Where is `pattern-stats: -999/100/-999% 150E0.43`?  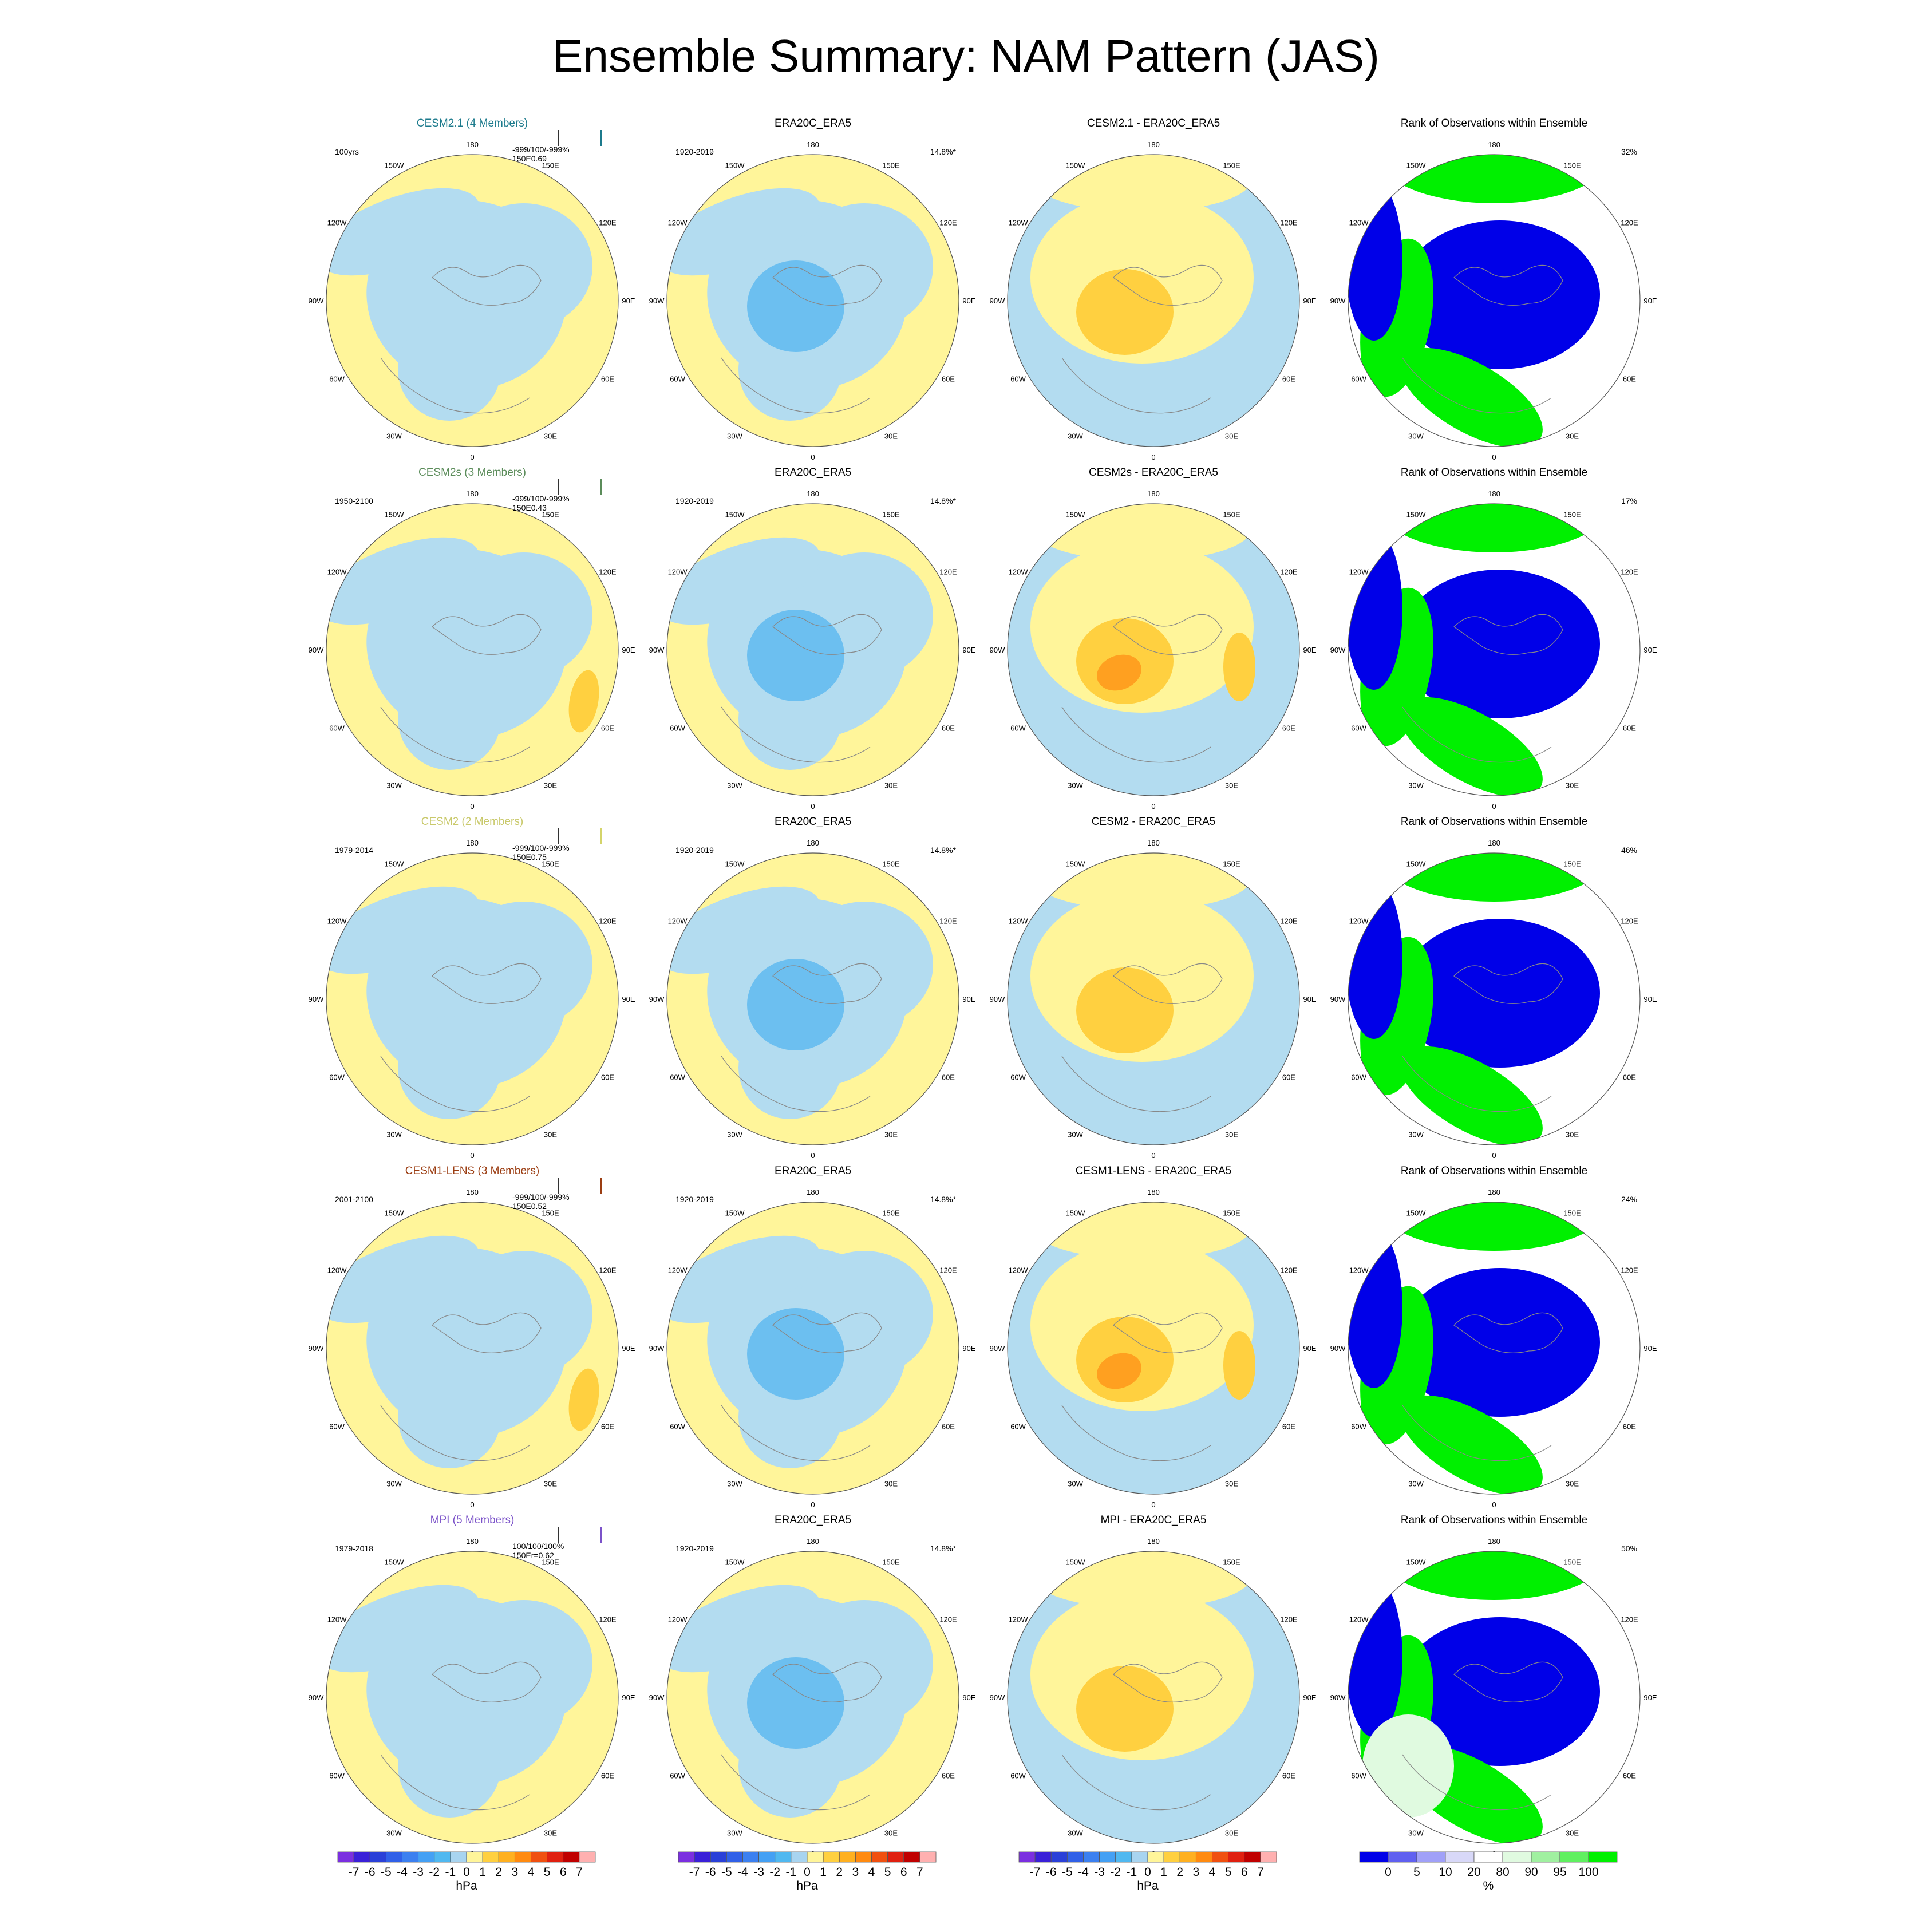 pattern-stats: -999/100/-999% 150E0.43 is located at coordinates (541, 503).